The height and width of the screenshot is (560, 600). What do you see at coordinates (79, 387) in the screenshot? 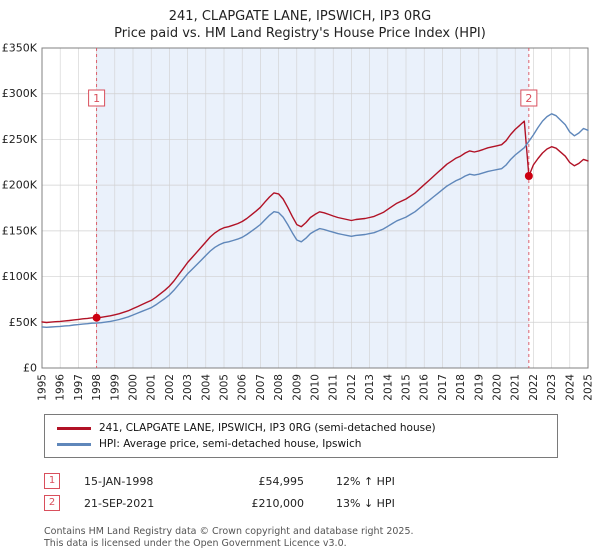
I see `x-tick-label: 1997` at bounding box center [79, 387].